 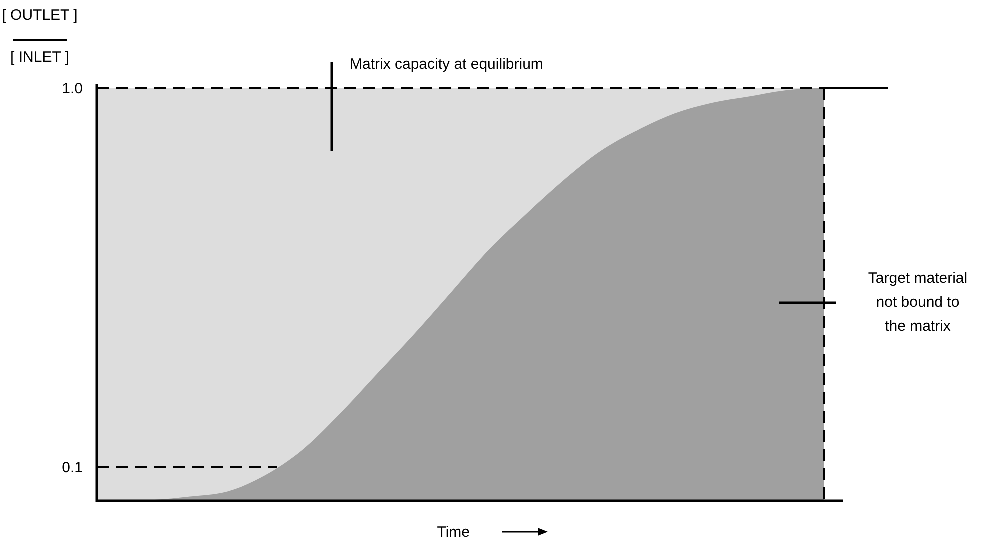 What do you see at coordinates (918, 302) in the screenshot?
I see `text: Target material not bound to the matrix` at bounding box center [918, 302].